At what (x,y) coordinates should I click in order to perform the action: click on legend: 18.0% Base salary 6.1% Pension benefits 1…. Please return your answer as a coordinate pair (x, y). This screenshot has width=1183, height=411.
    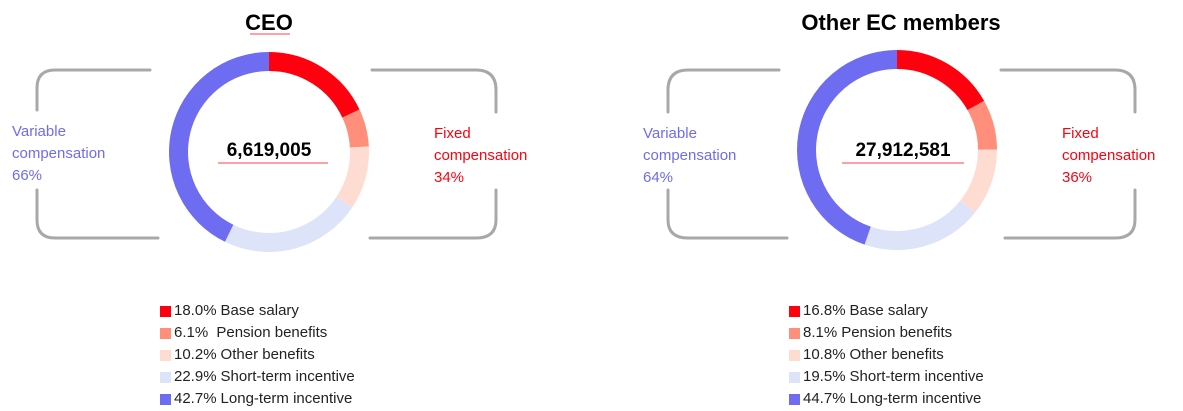
    Looking at the image, I should click on (257, 355).